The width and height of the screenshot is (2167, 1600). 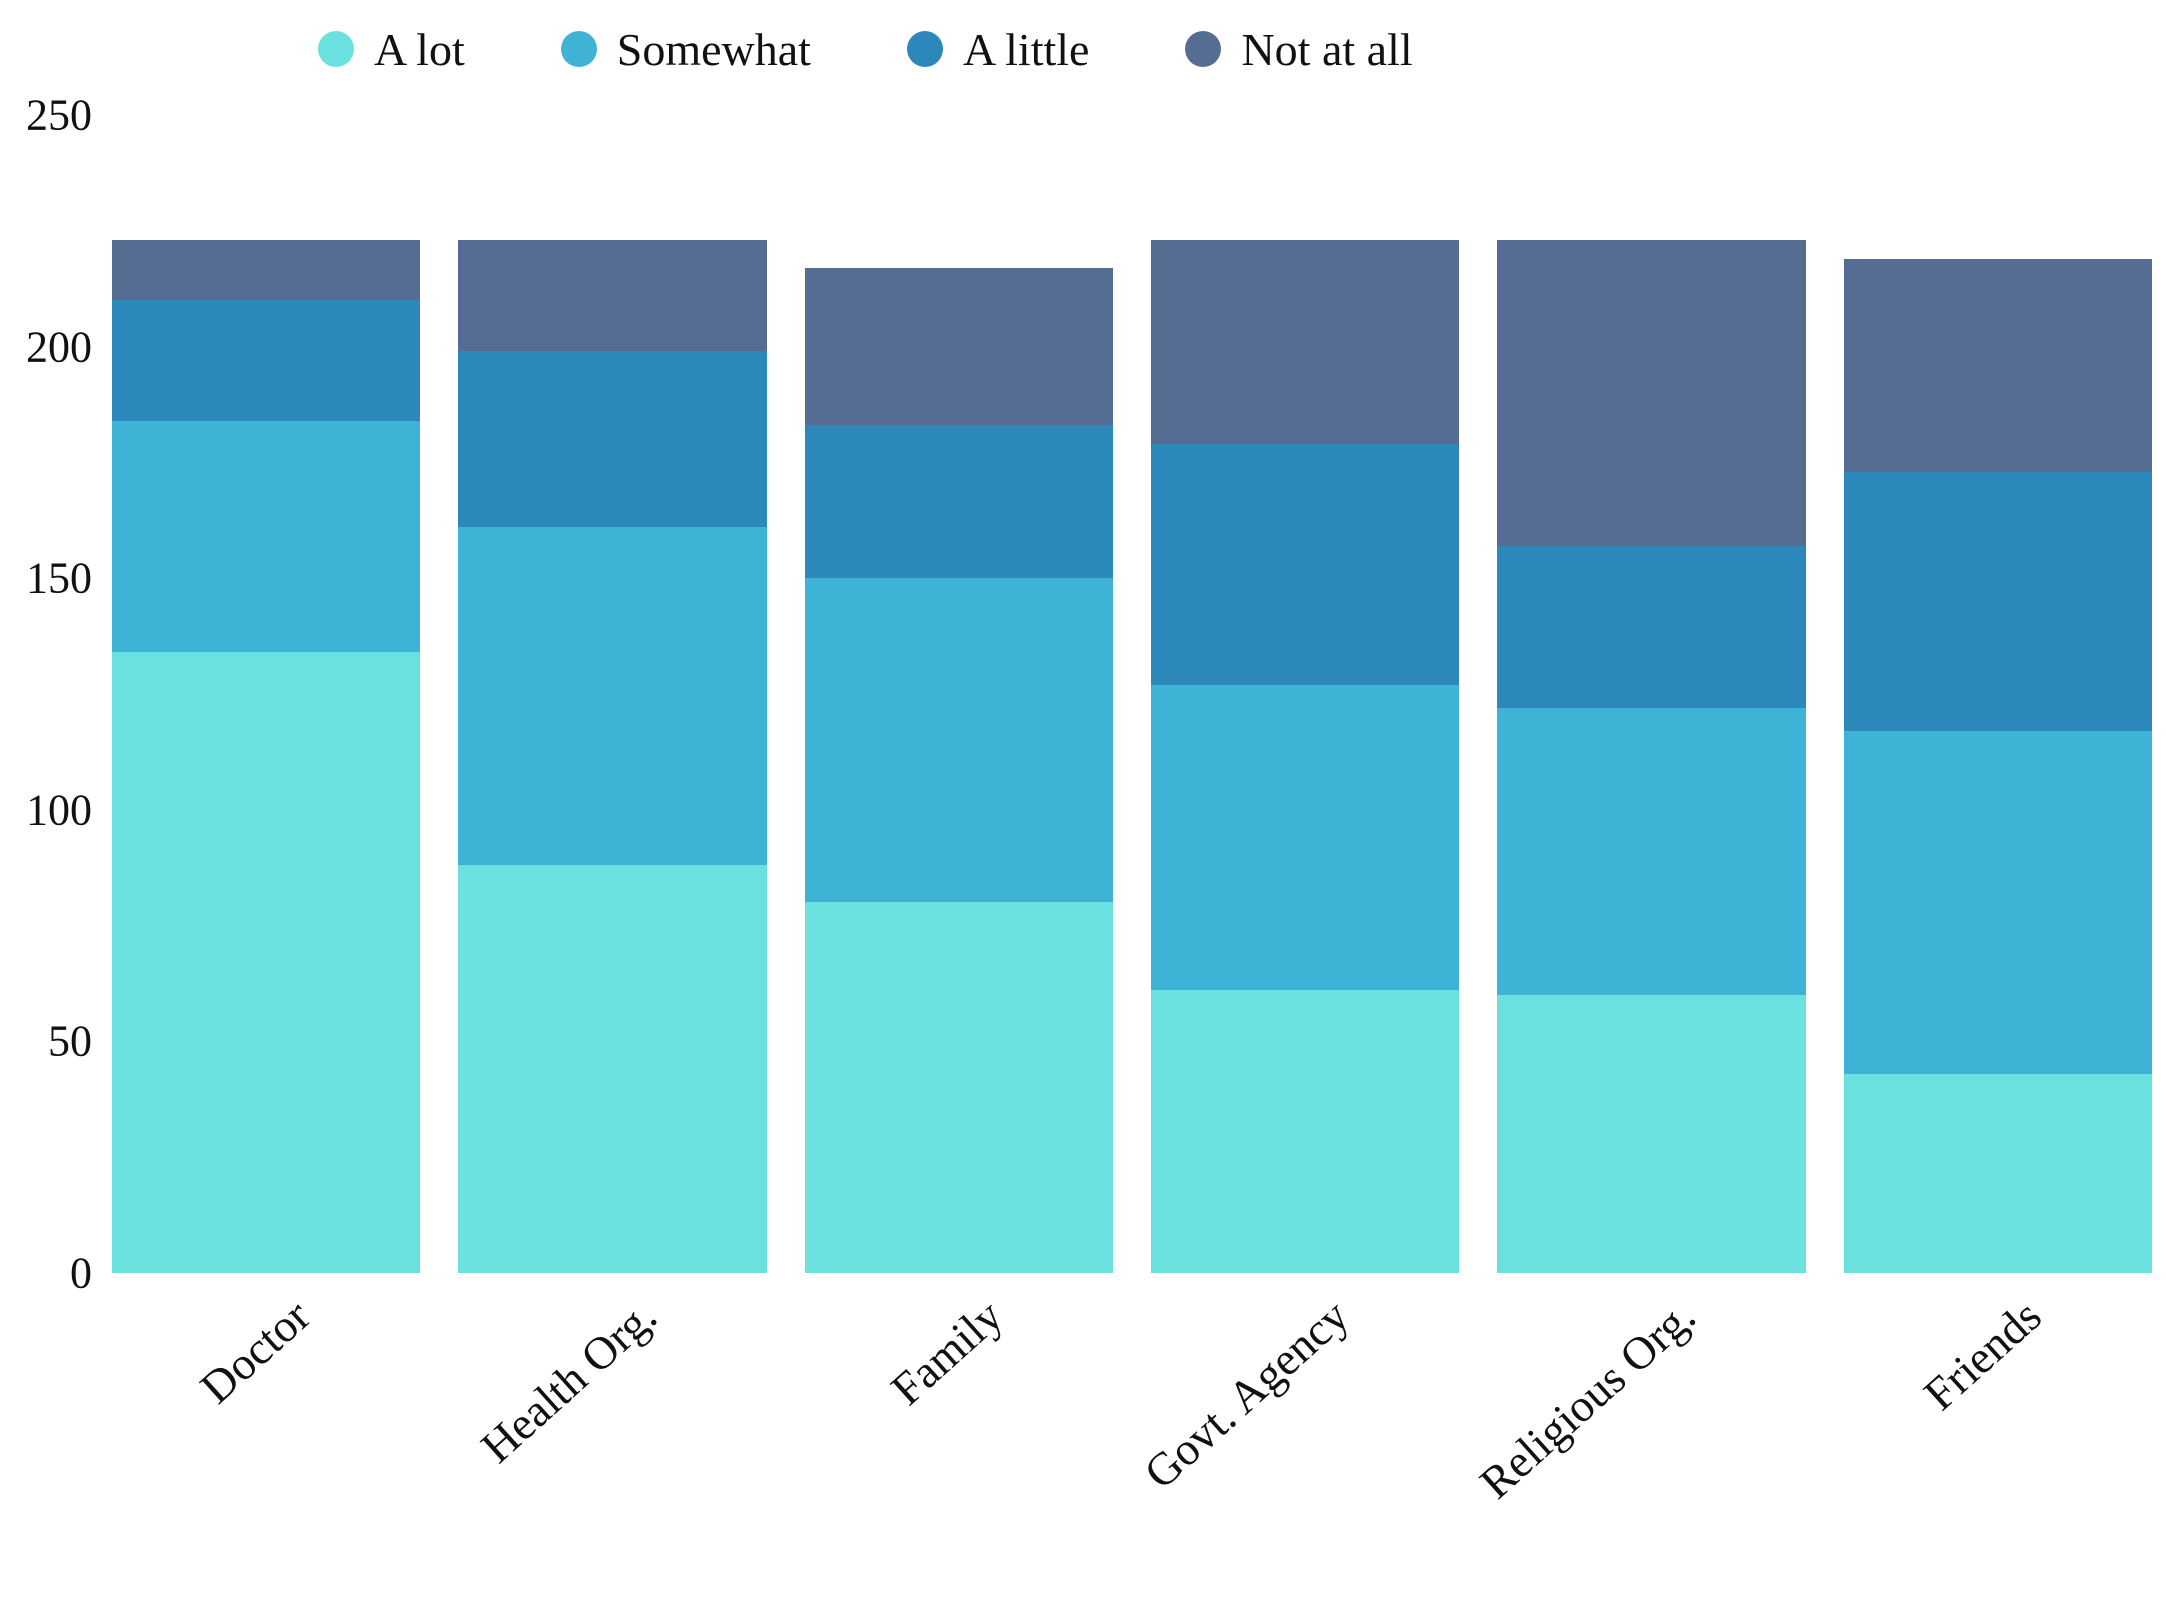 I want to click on x-cell: Family, so click(x=959, y=1436).